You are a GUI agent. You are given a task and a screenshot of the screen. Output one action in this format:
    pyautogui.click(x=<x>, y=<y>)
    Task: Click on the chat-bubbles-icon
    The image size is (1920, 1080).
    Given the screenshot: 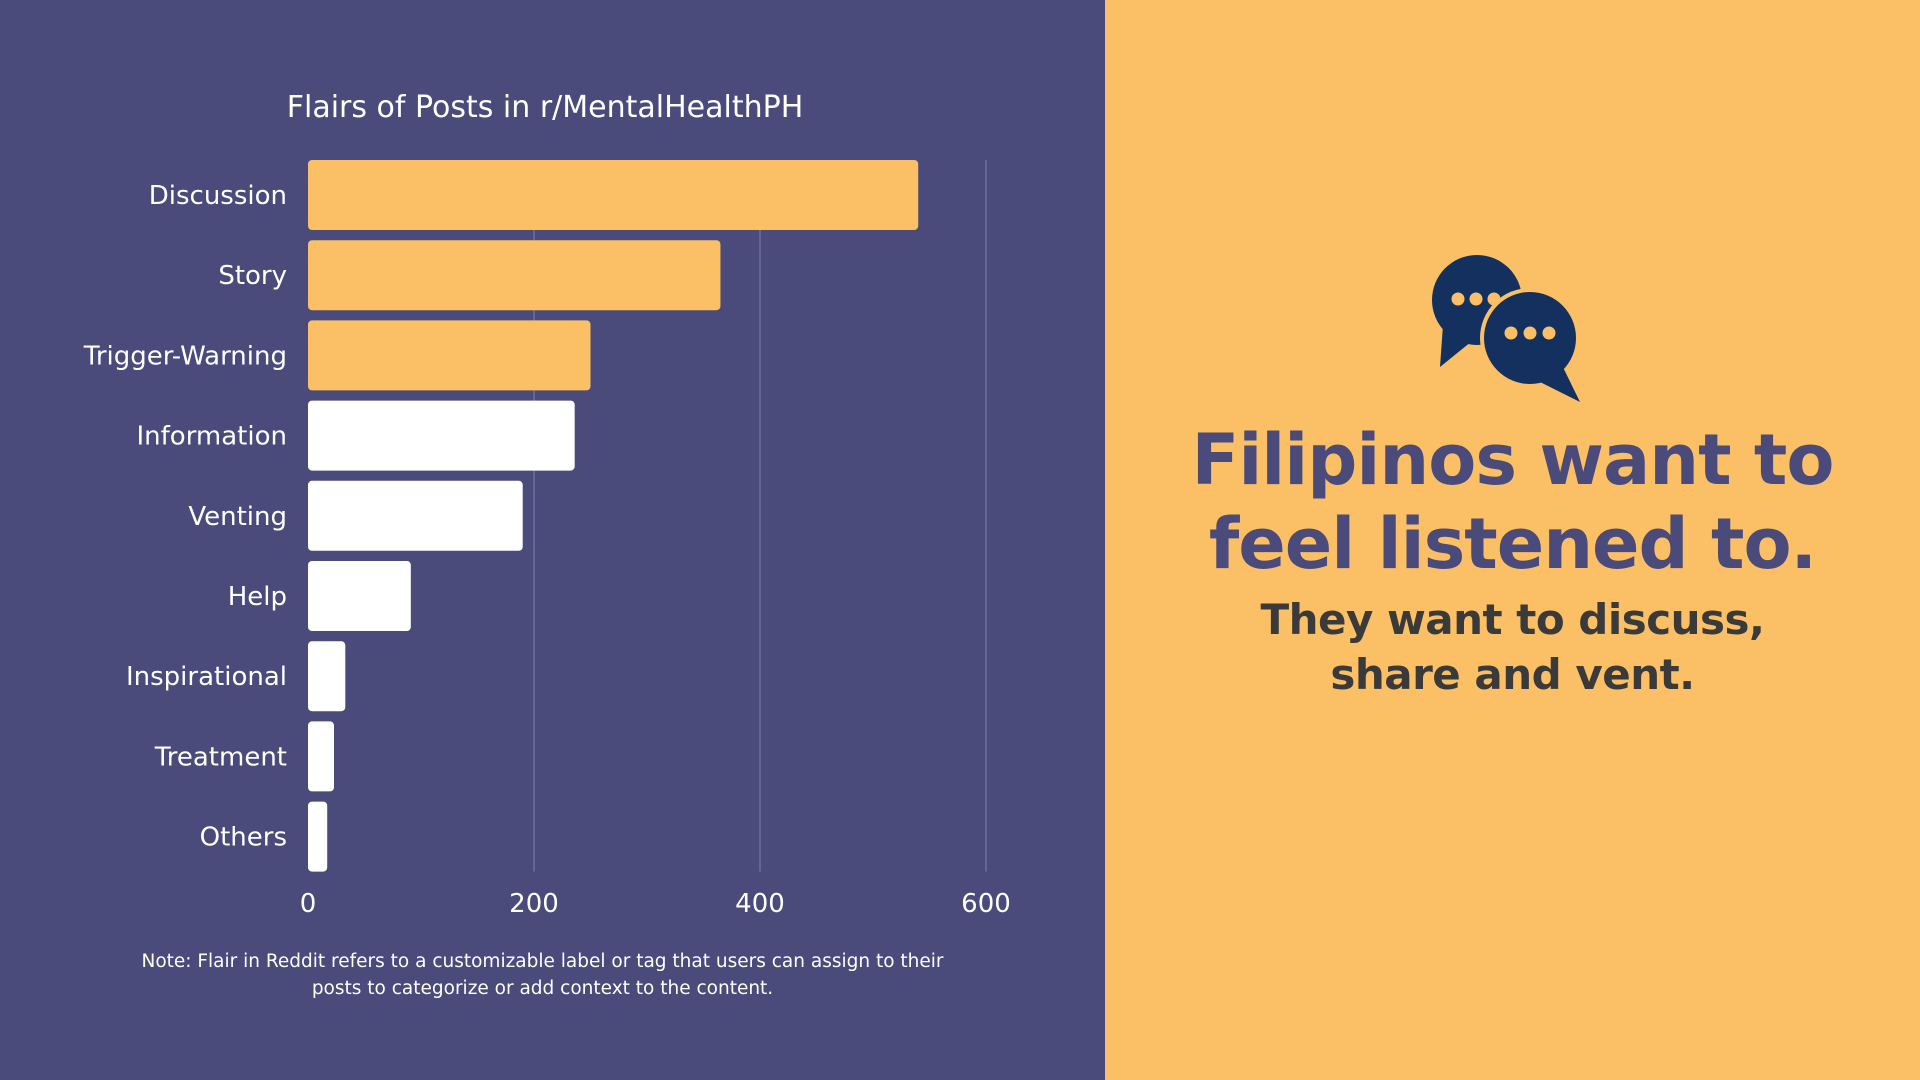 What is the action you would take?
    pyautogui.click(x=1508, y=330)
    